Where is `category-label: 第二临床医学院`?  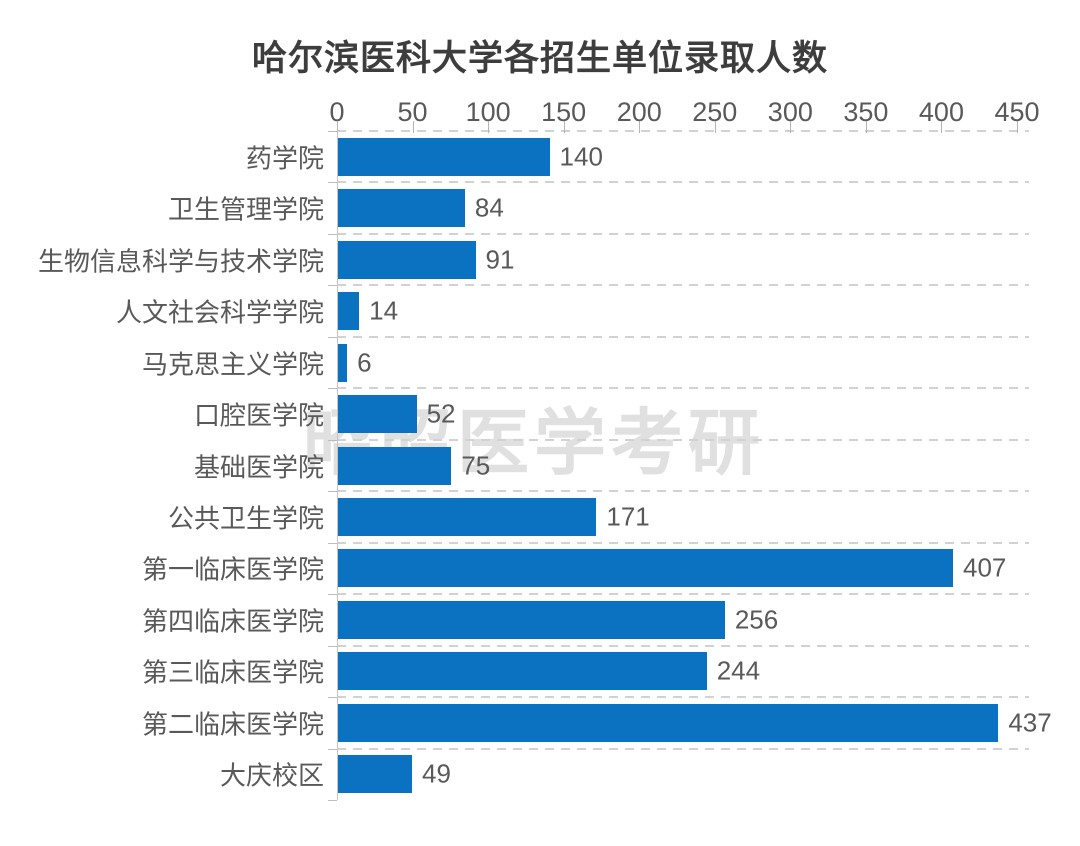 category-label: 第二临床医学院 is located at coordinates (232, 724).